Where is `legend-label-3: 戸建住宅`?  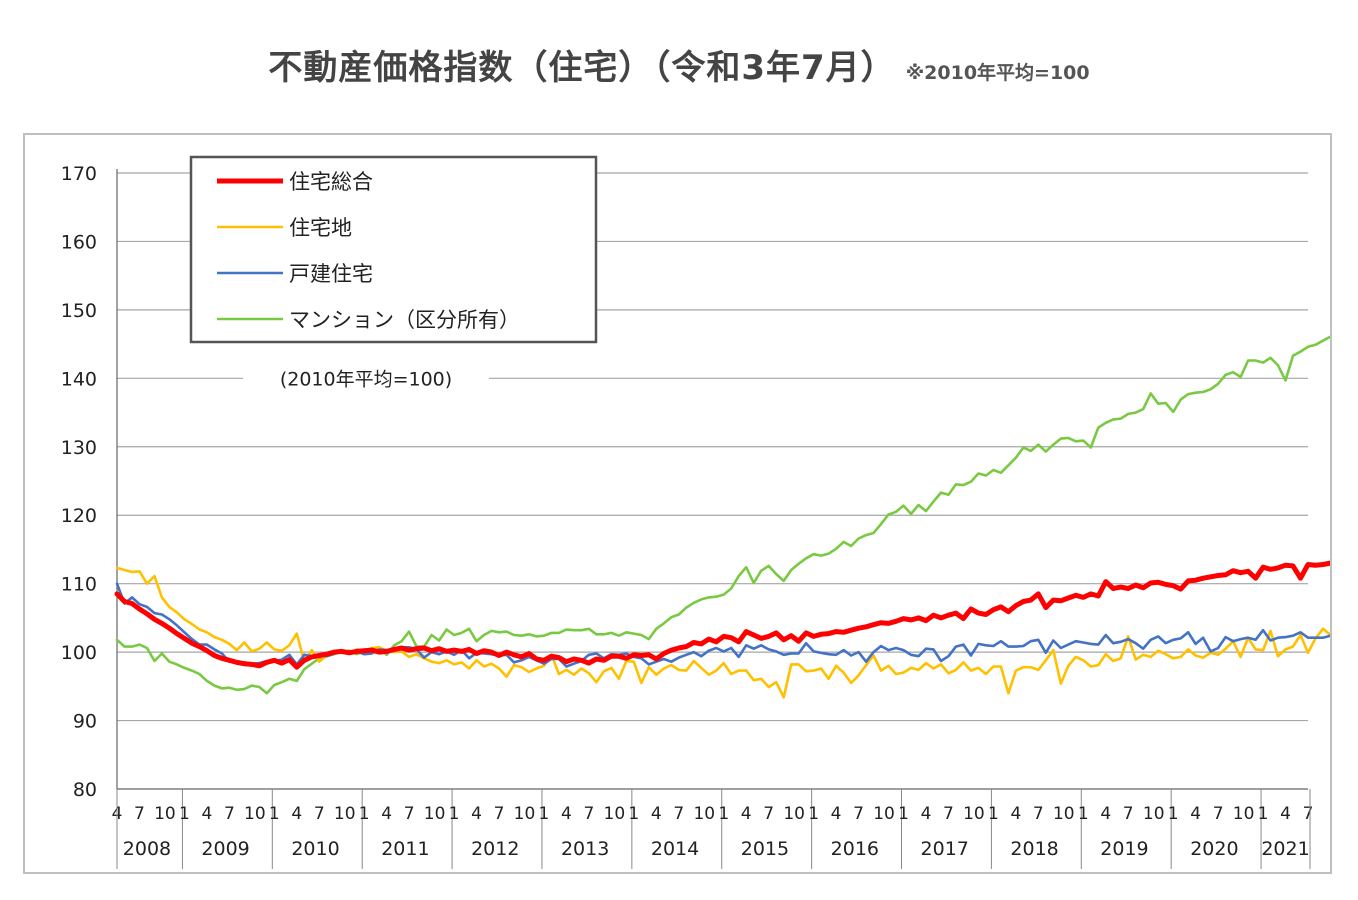 legend-label-3: 戸建住宅 is located at coordinates (331, 274).